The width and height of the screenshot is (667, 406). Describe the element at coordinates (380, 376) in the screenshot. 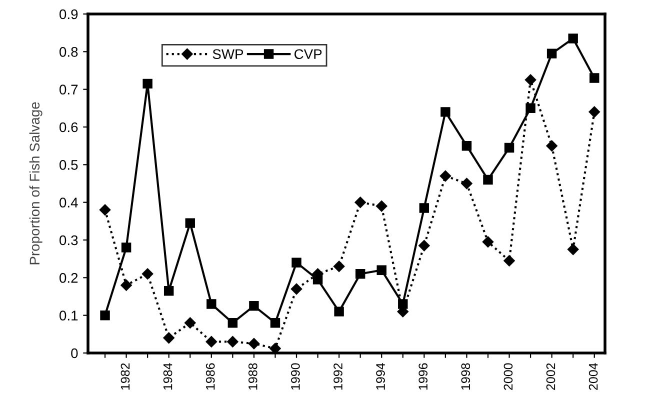

I see `x-tick-label: 1994` at that location.